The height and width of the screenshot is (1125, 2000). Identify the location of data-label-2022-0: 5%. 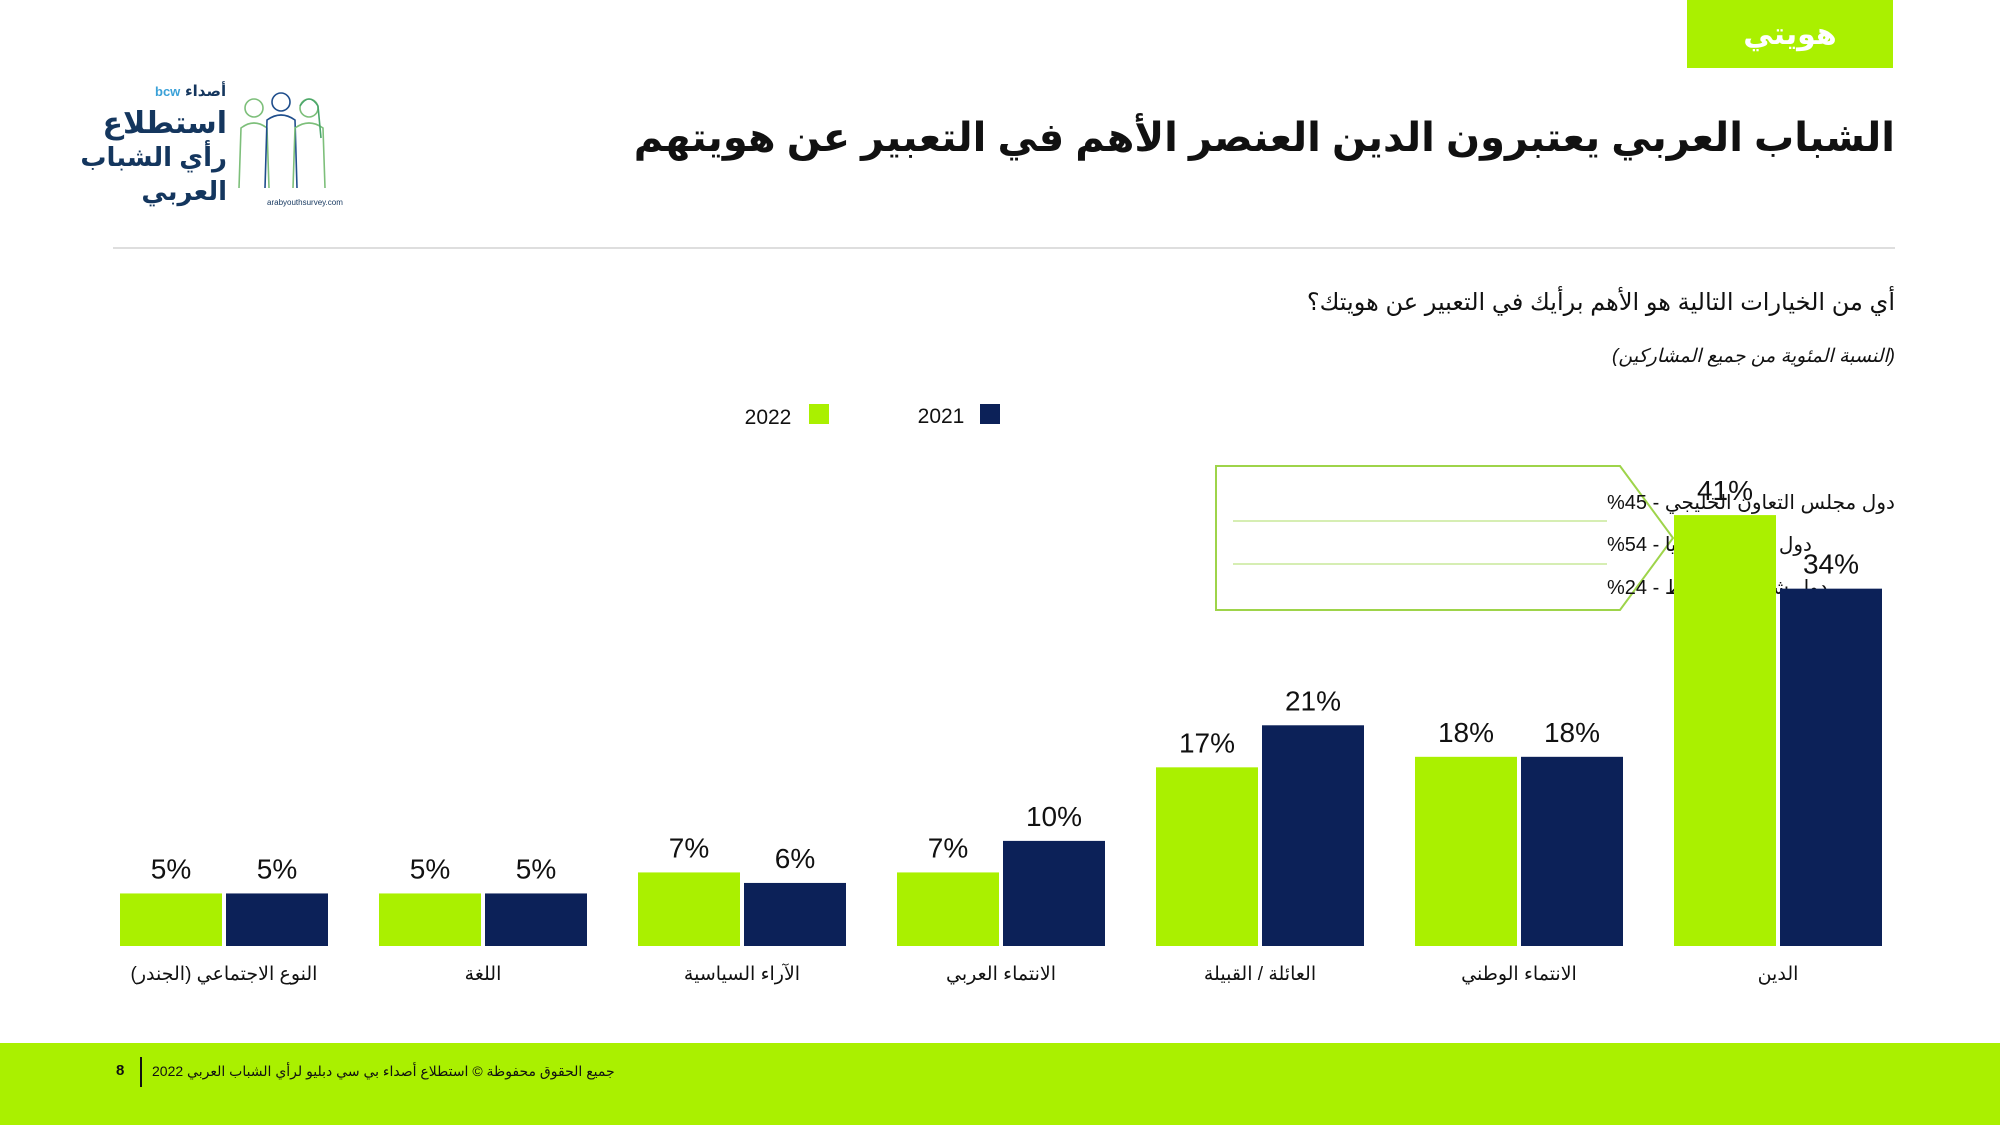
(171, 868).